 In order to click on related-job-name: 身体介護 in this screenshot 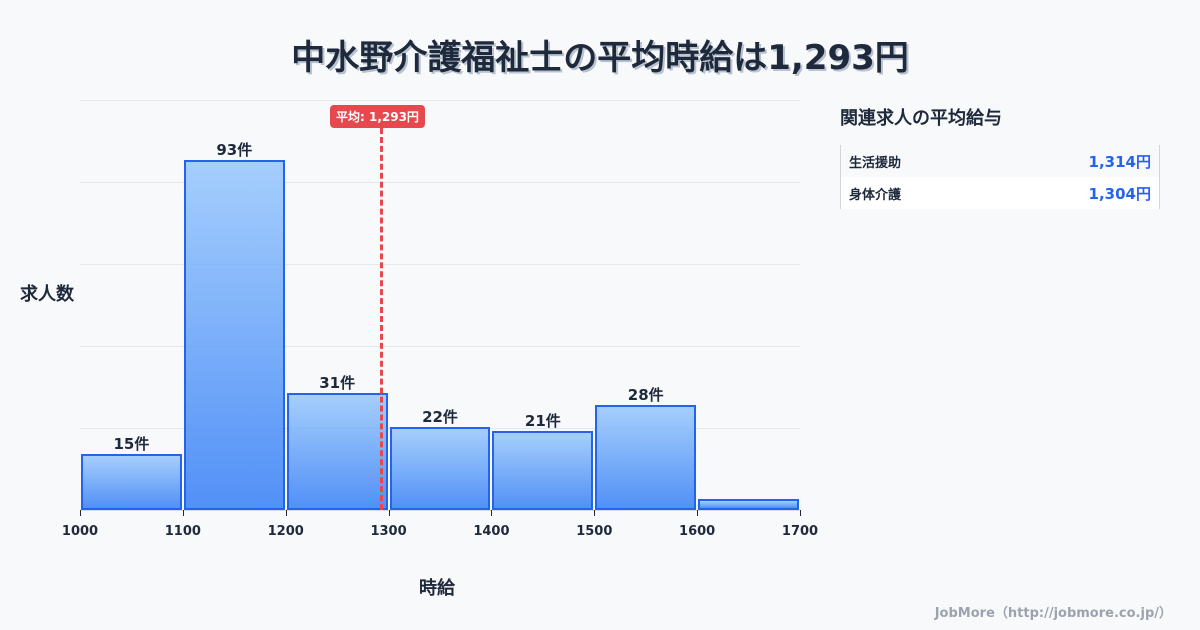, I will do `click(875, 195)`.